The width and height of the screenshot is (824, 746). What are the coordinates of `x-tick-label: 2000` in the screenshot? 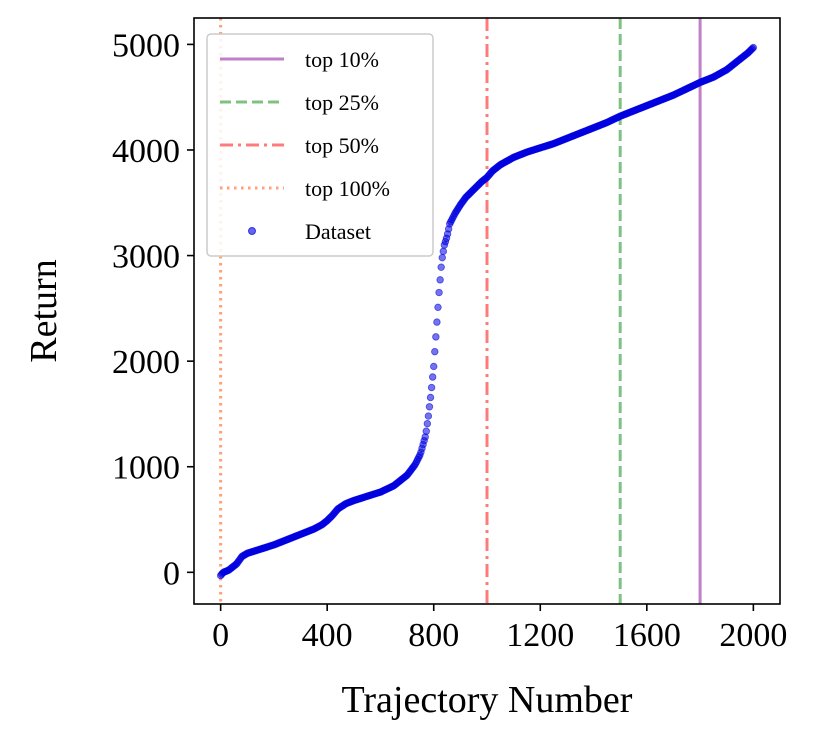 It's located at (753, 635).